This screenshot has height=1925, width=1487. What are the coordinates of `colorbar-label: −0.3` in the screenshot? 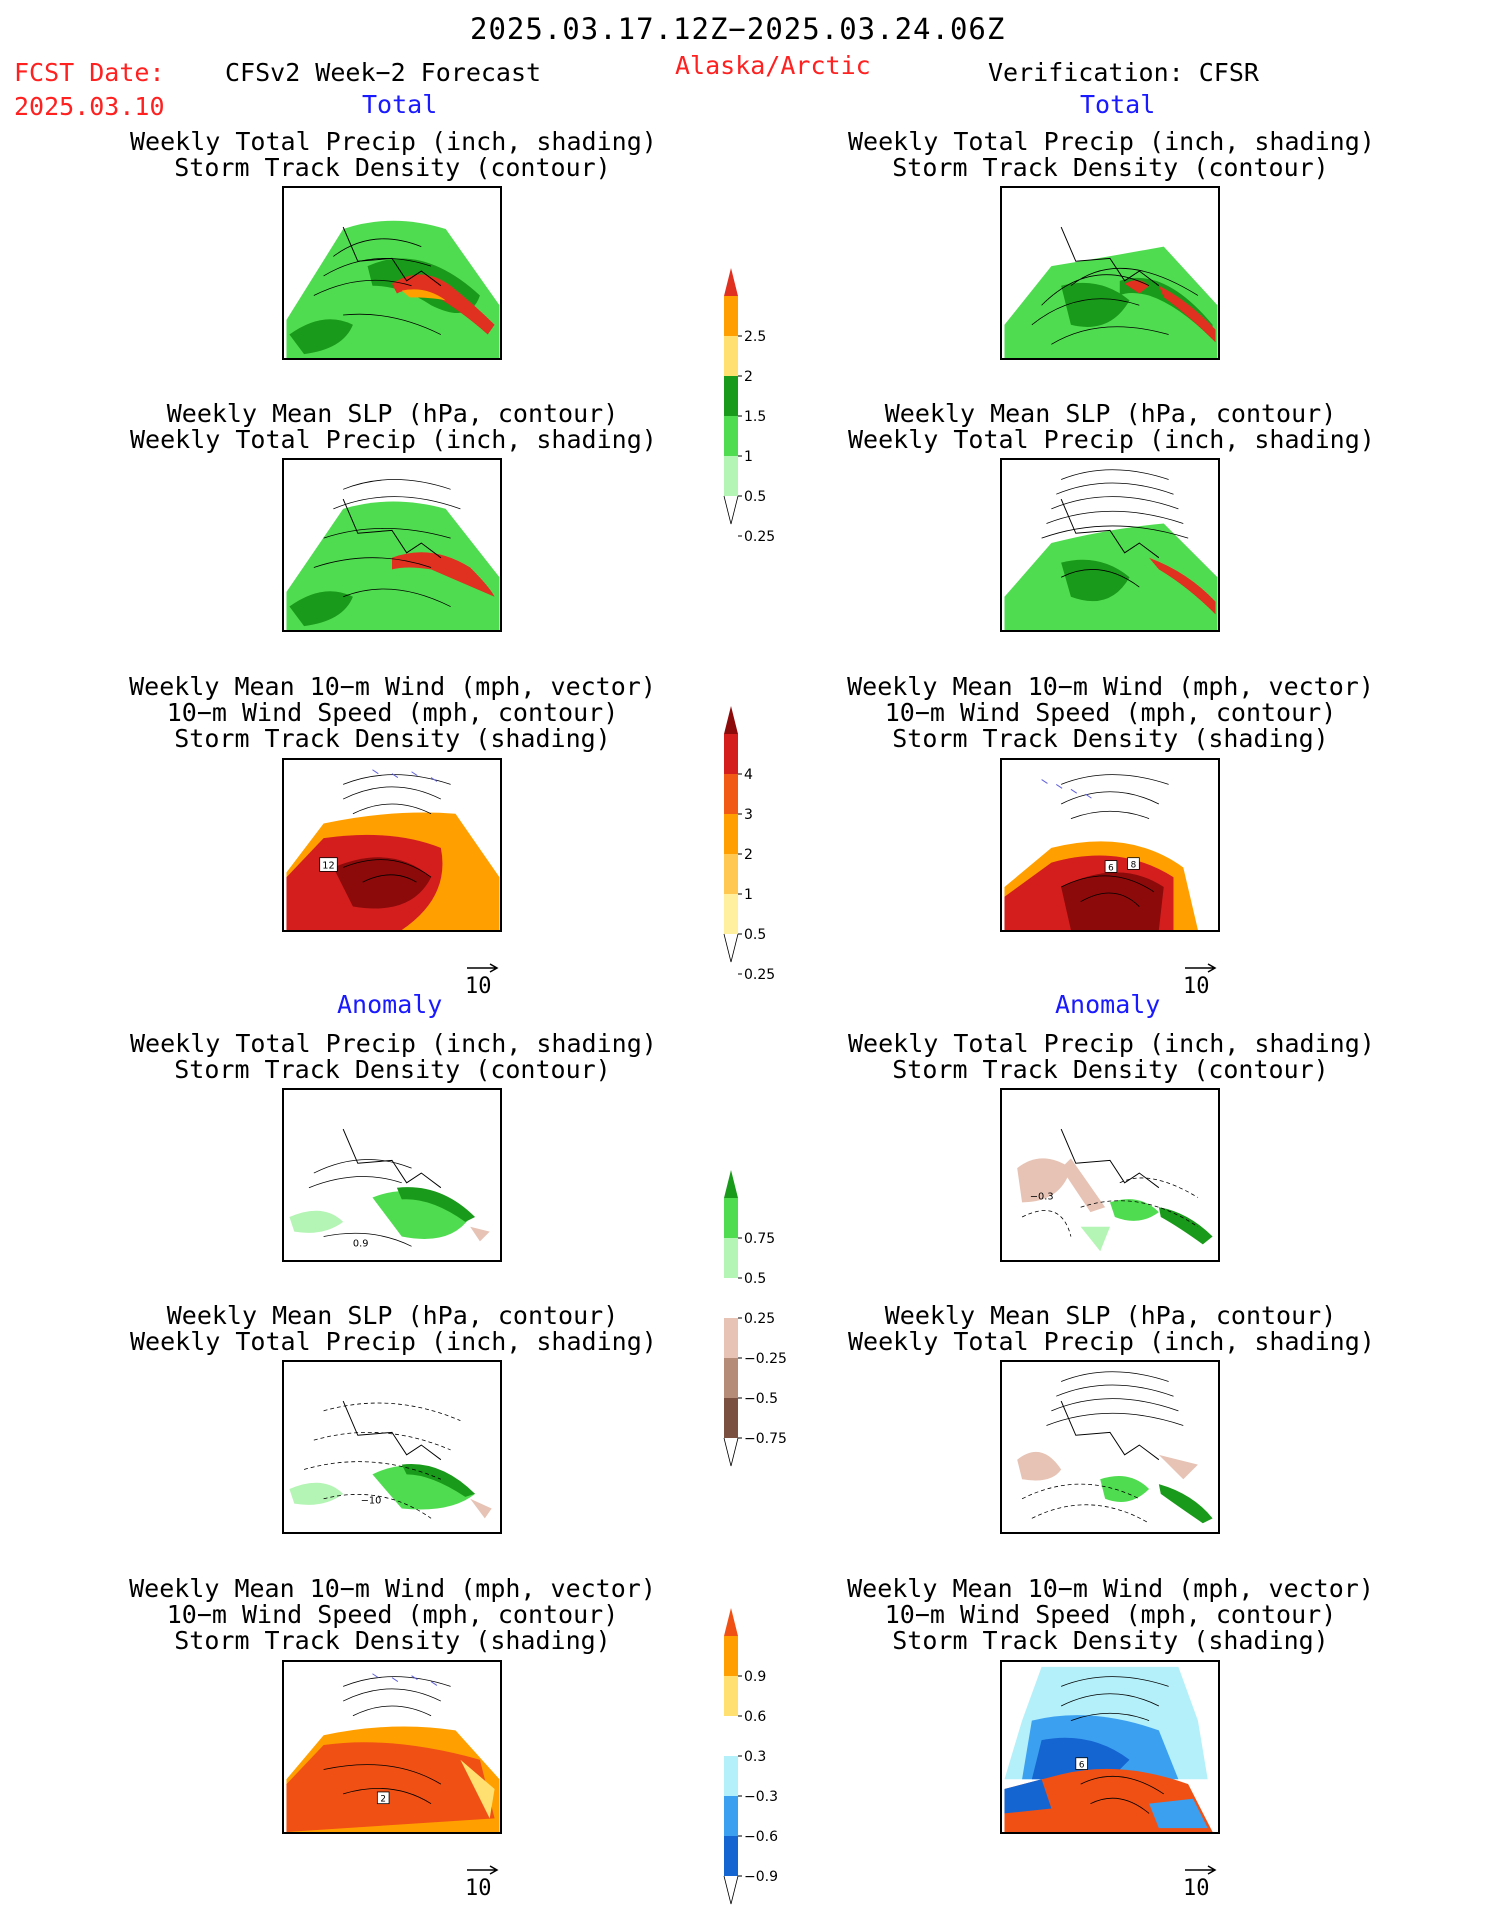 It's located at (761, 1797).